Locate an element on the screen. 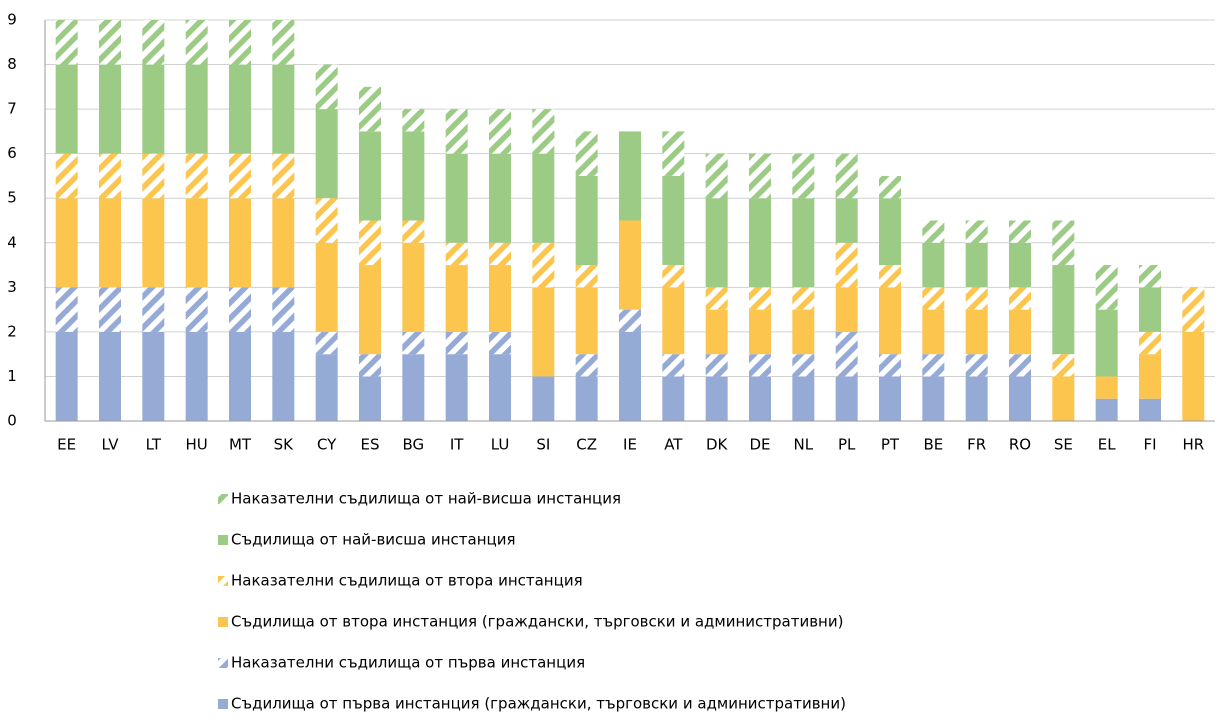 The width and height of the screenshot is (1224, 722). x-tick-label: FR is located at coordinates (976, 445).